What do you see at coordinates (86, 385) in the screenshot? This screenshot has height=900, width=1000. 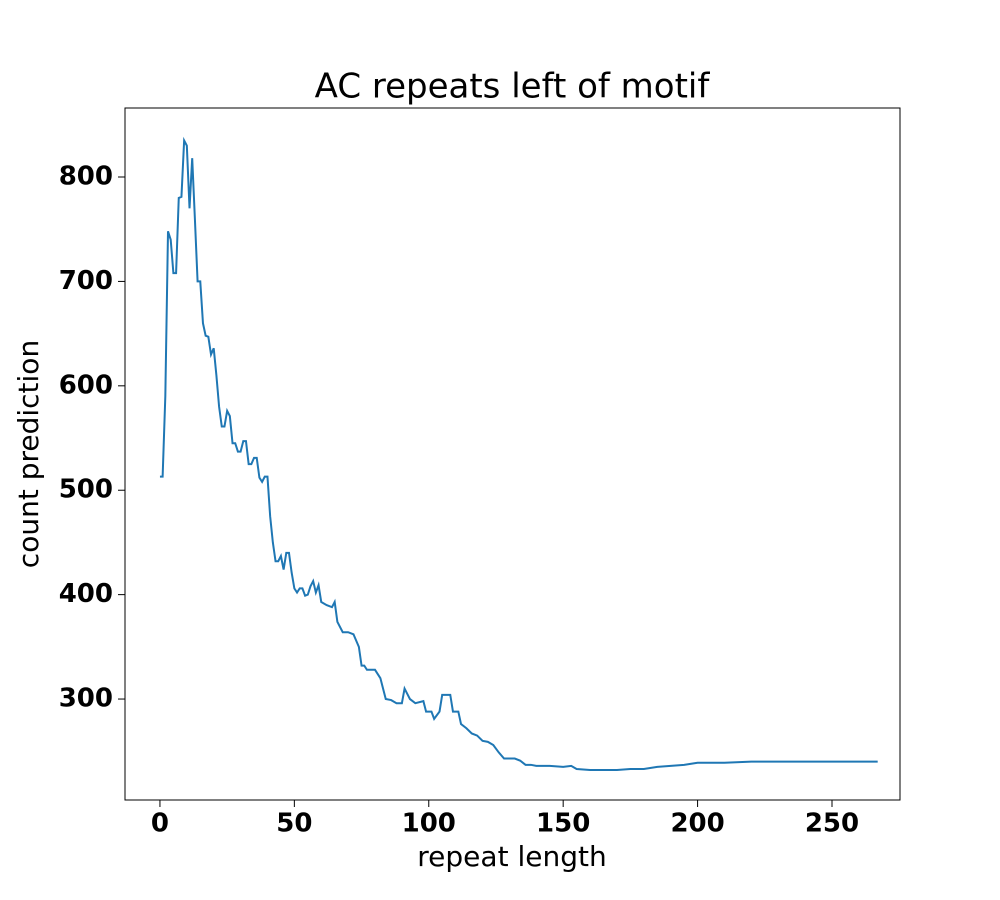 I see `y-tick-label: 600` at bounding box center [86, 385].